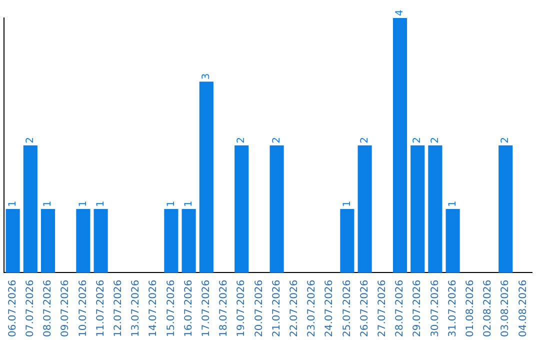 This screenshot has width=540, height=340. Describe the element at coordinates (470, 309) in the screenshot. I see `x-tick-label: 01.08.2026` at that location.